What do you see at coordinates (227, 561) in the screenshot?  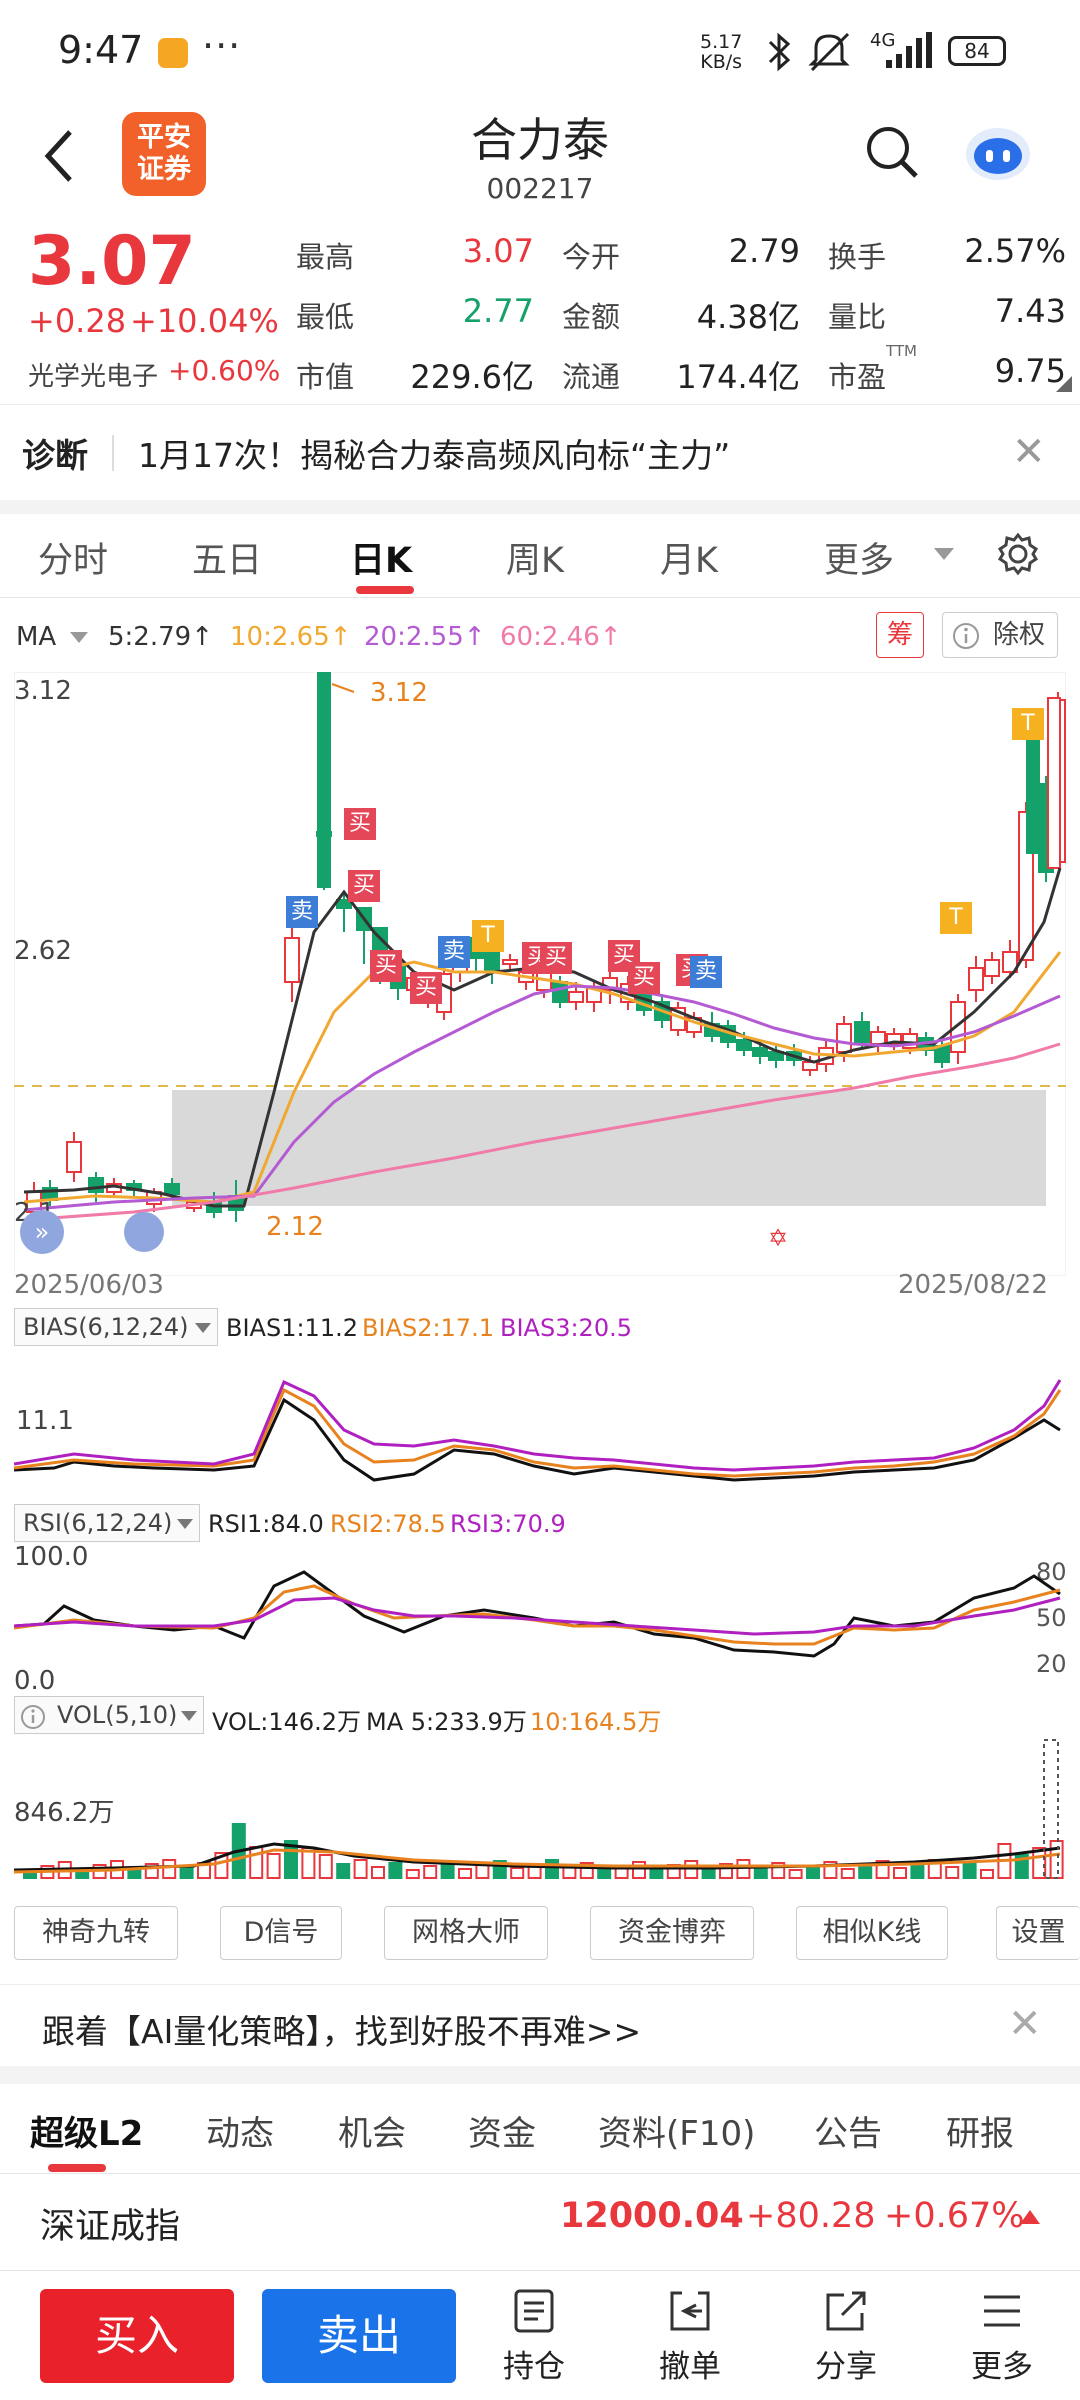 I see `tab-five-day: 五日` at bounding box center [227, 561].